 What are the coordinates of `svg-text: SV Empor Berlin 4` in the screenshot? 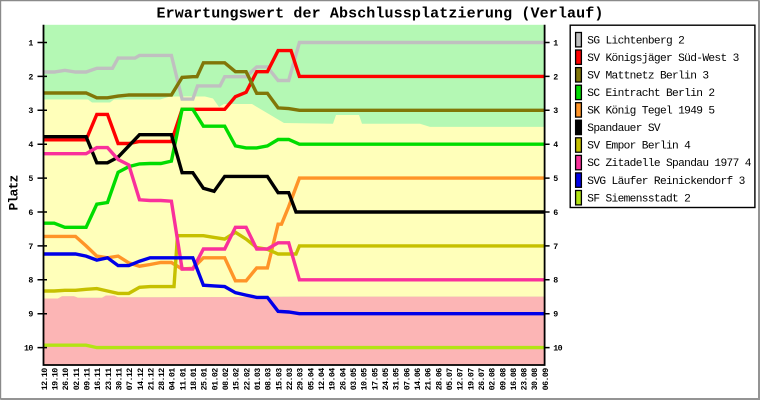 It's located at (639, 147).